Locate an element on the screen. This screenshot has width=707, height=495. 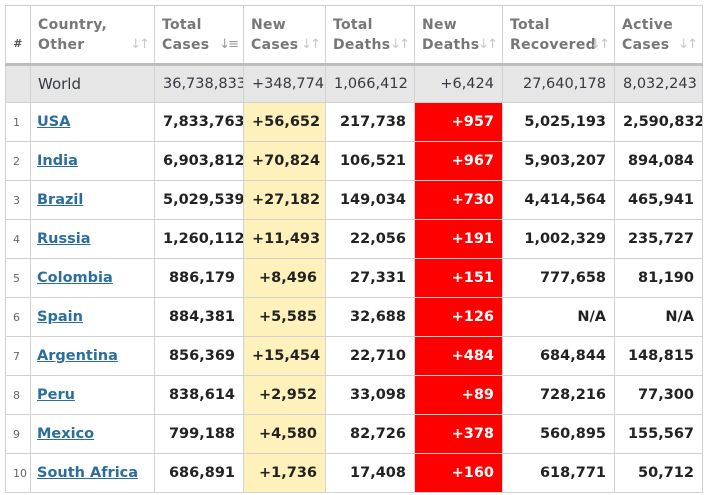
new-deaths-cell: +967 is located at coordinates (458, 161).